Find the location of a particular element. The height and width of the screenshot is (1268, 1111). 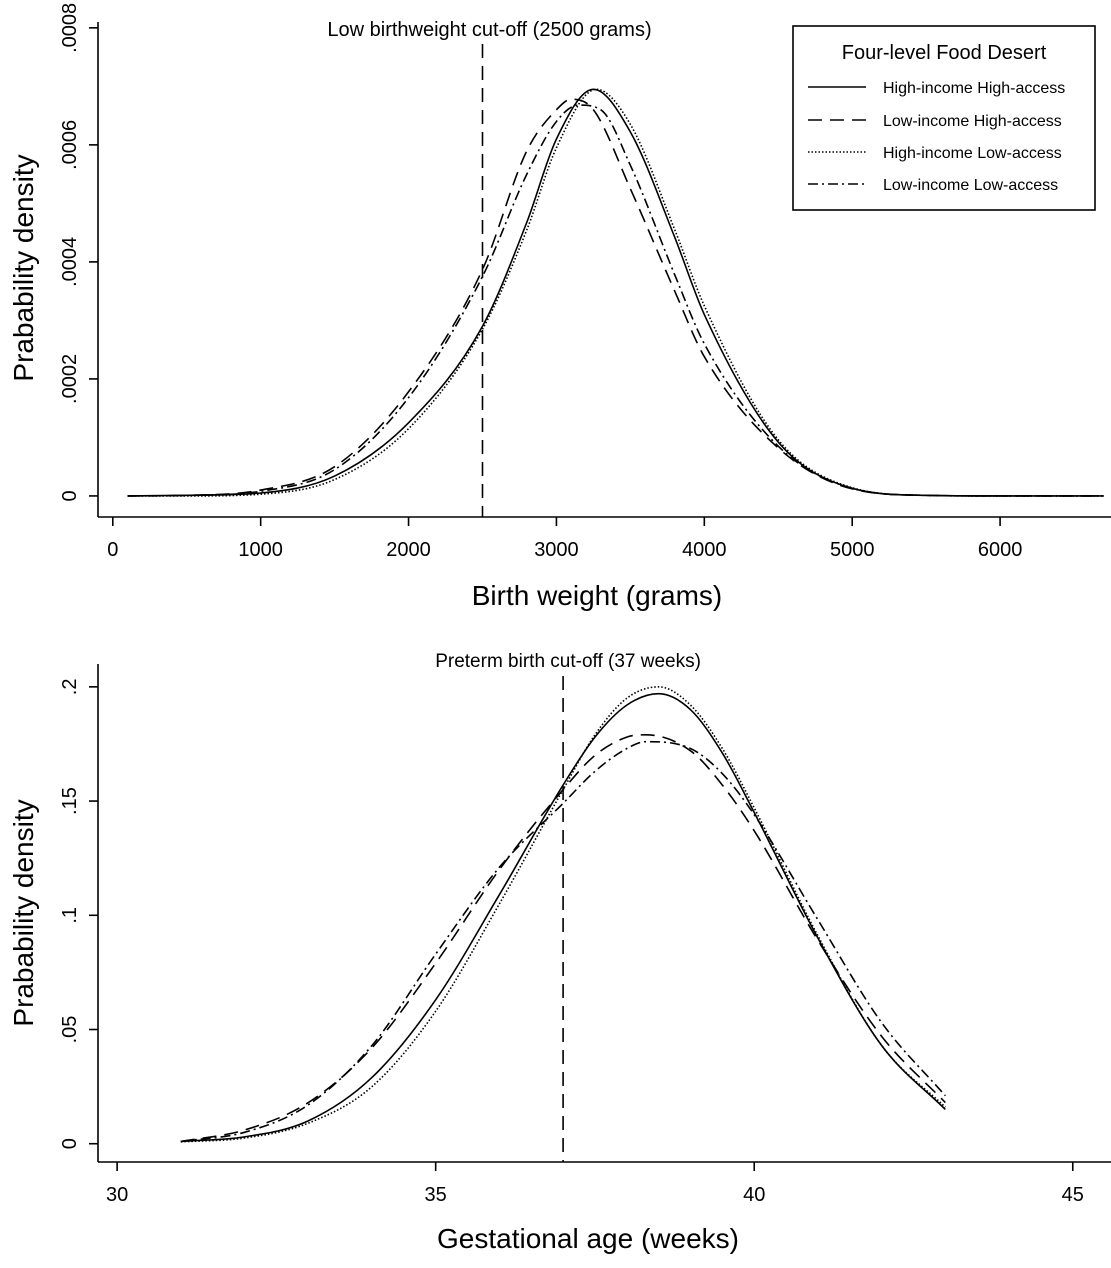

legend-item-low-income-low-access: Low-income Low-access is located at coordinates (933, 185).